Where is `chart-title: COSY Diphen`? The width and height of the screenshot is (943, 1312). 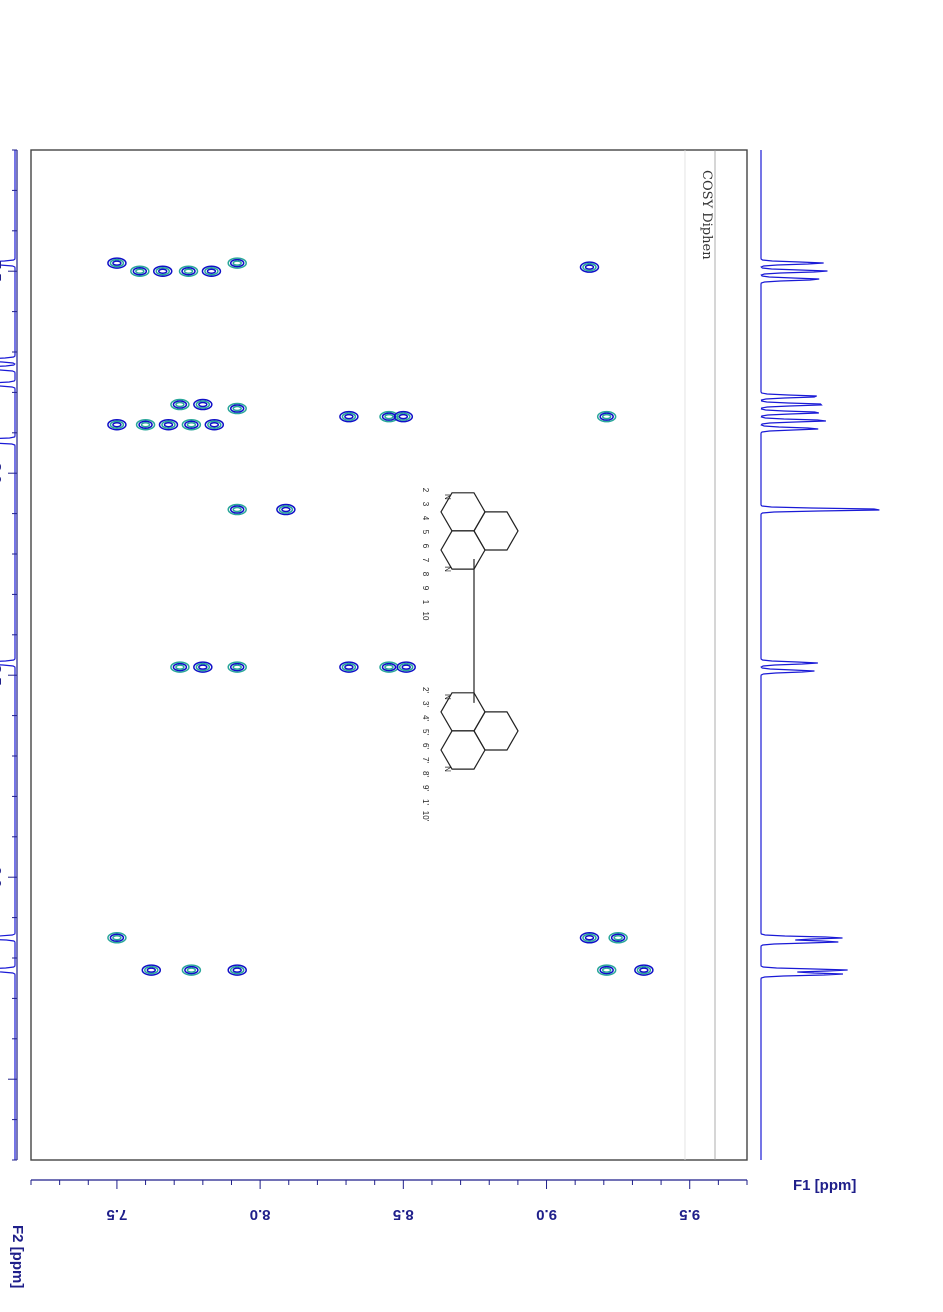 chart-title: COSY Diphen is located at coordinates (706, 215).